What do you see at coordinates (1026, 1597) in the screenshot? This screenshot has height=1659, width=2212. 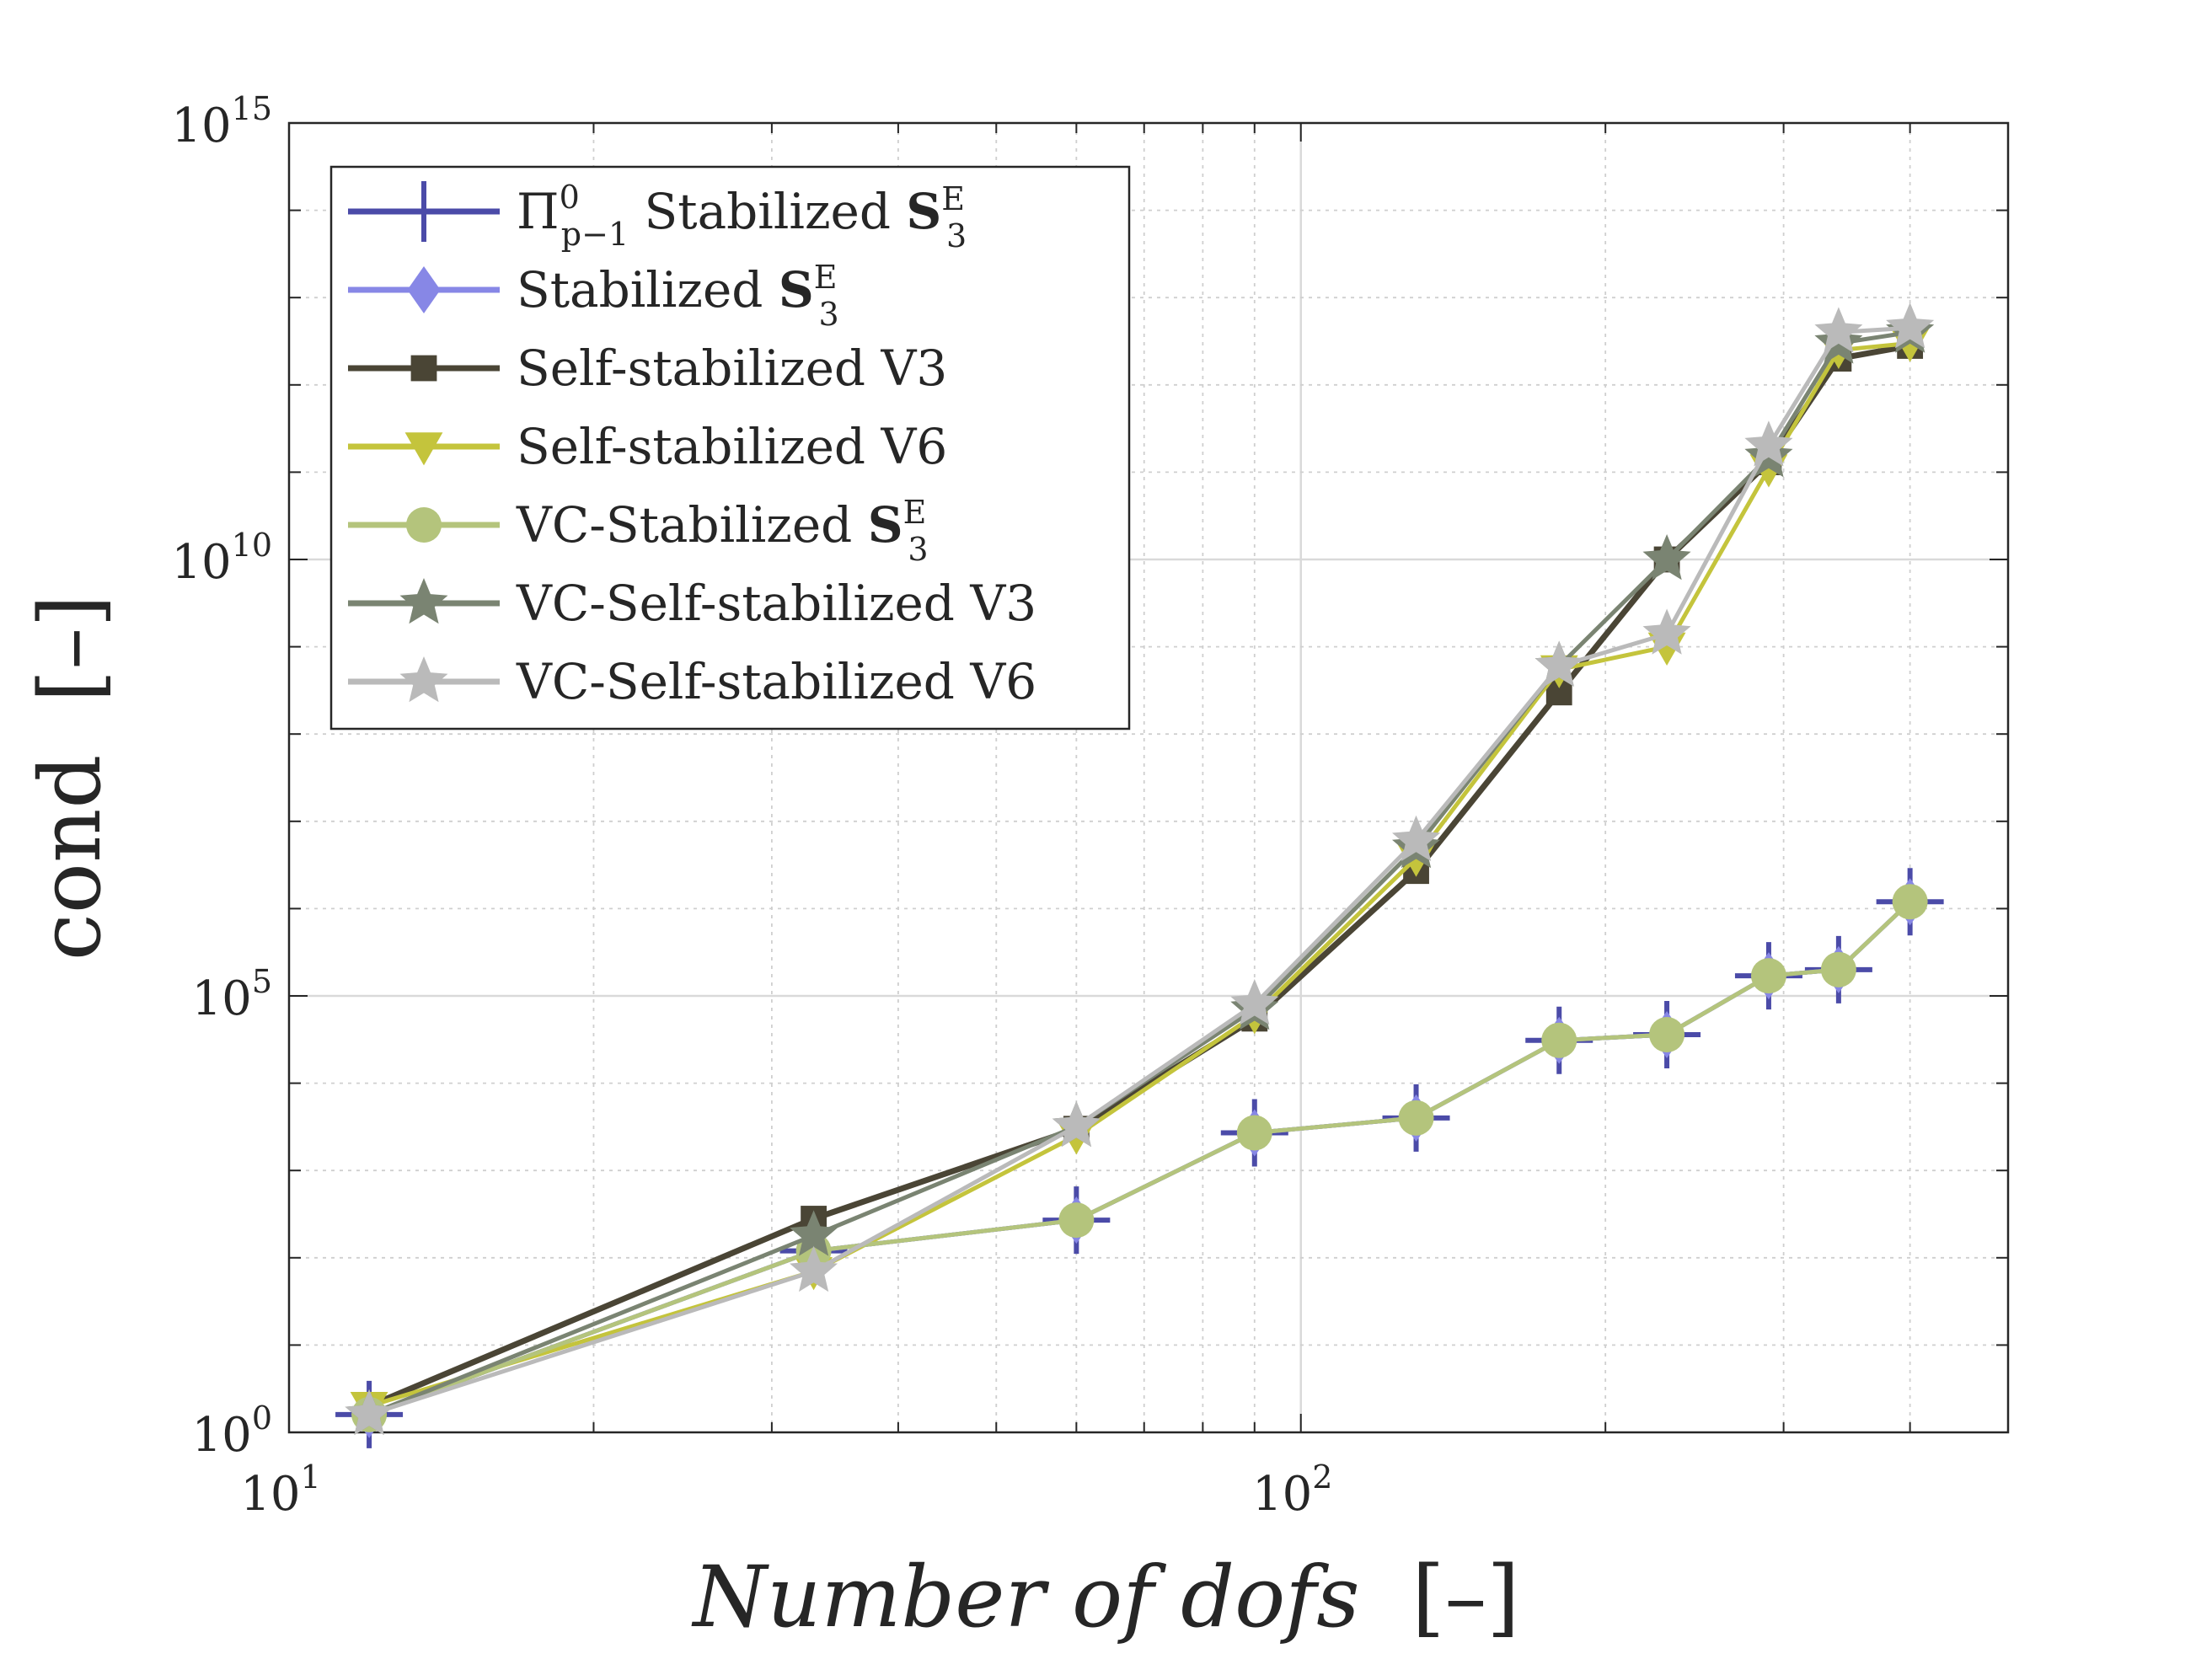 I see `x-axis-label: Number of dofs` at bounding box center [1026, 1597].